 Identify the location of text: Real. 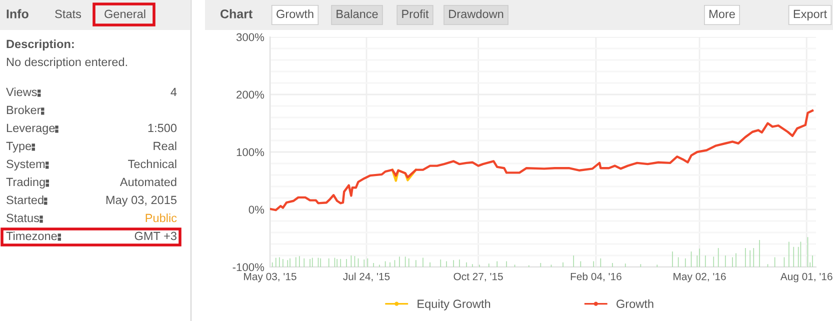
(165, 146).